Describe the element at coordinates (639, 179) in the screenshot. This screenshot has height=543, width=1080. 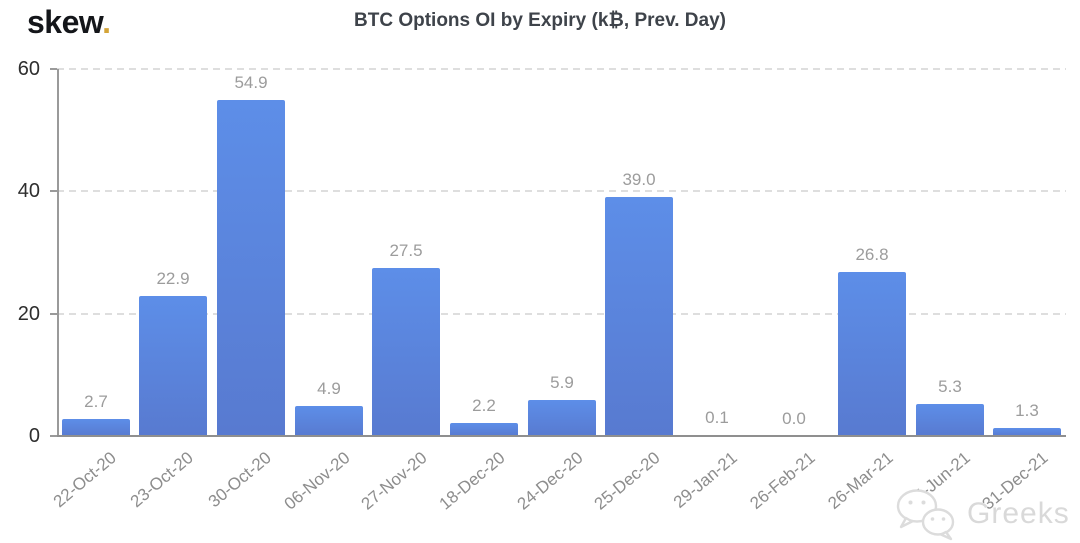
I see `bar-value-label: 39.0` at that location.